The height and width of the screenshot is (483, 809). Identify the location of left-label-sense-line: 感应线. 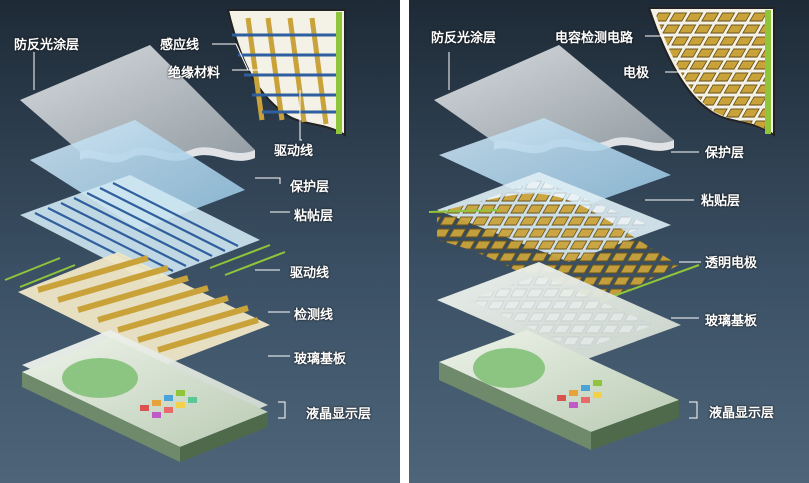
(180, 45).